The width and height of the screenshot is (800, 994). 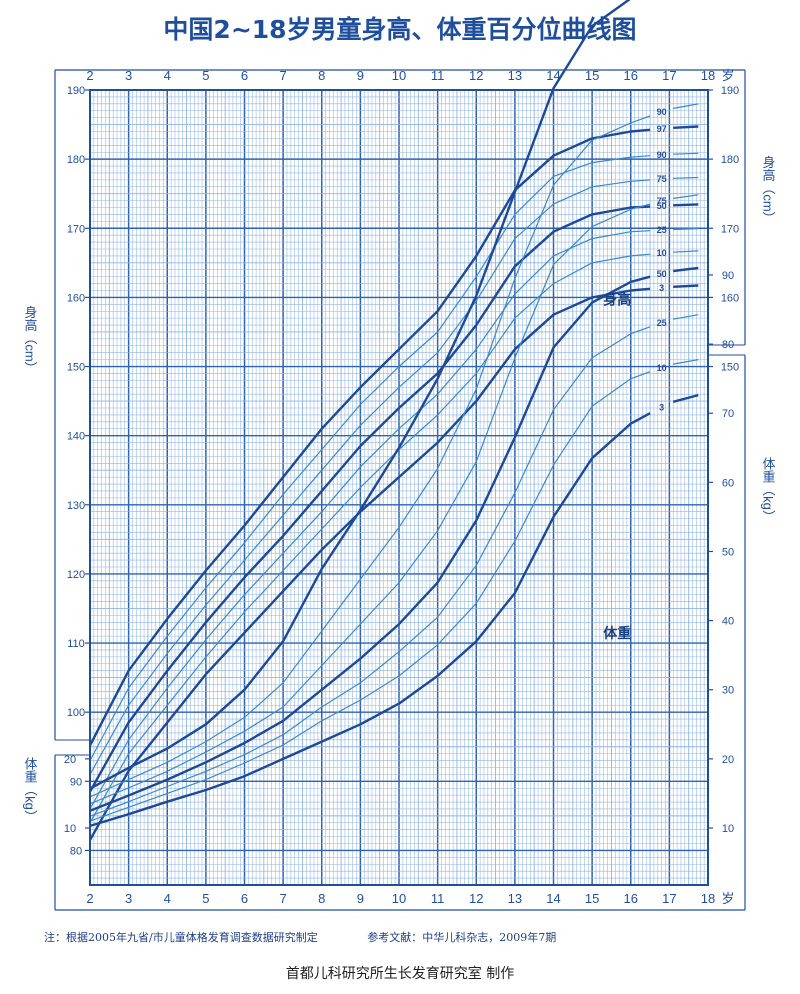 I want to click on x-tick-label-bottom: 2, so click(x=89, y=898).